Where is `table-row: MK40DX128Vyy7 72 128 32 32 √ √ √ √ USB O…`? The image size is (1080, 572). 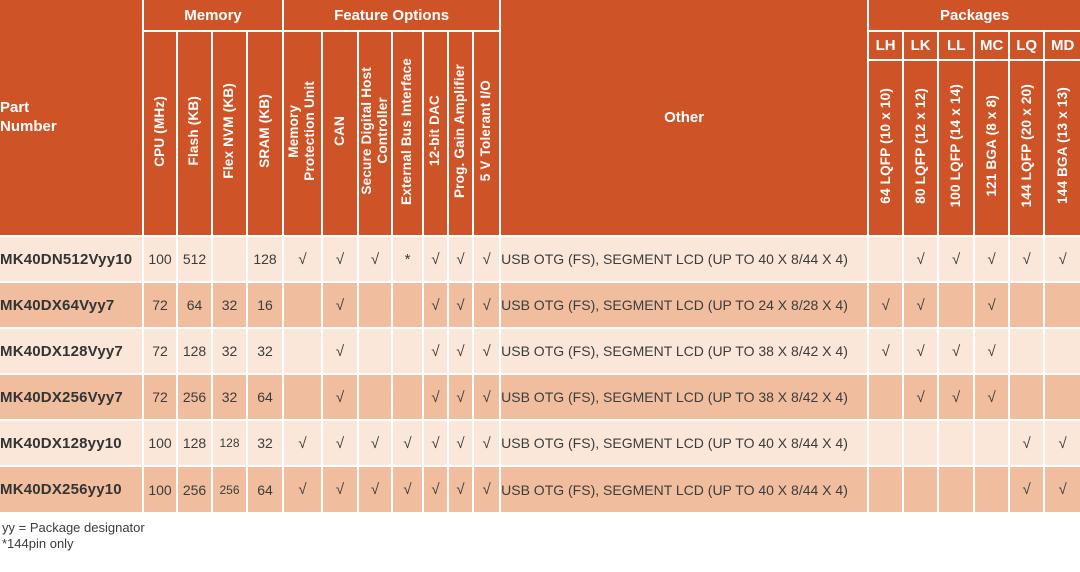 table-row: MK40DX128Vyy7 72 128 32 32 √ √ √ √ USB O… is located at coordinates (540, 351).